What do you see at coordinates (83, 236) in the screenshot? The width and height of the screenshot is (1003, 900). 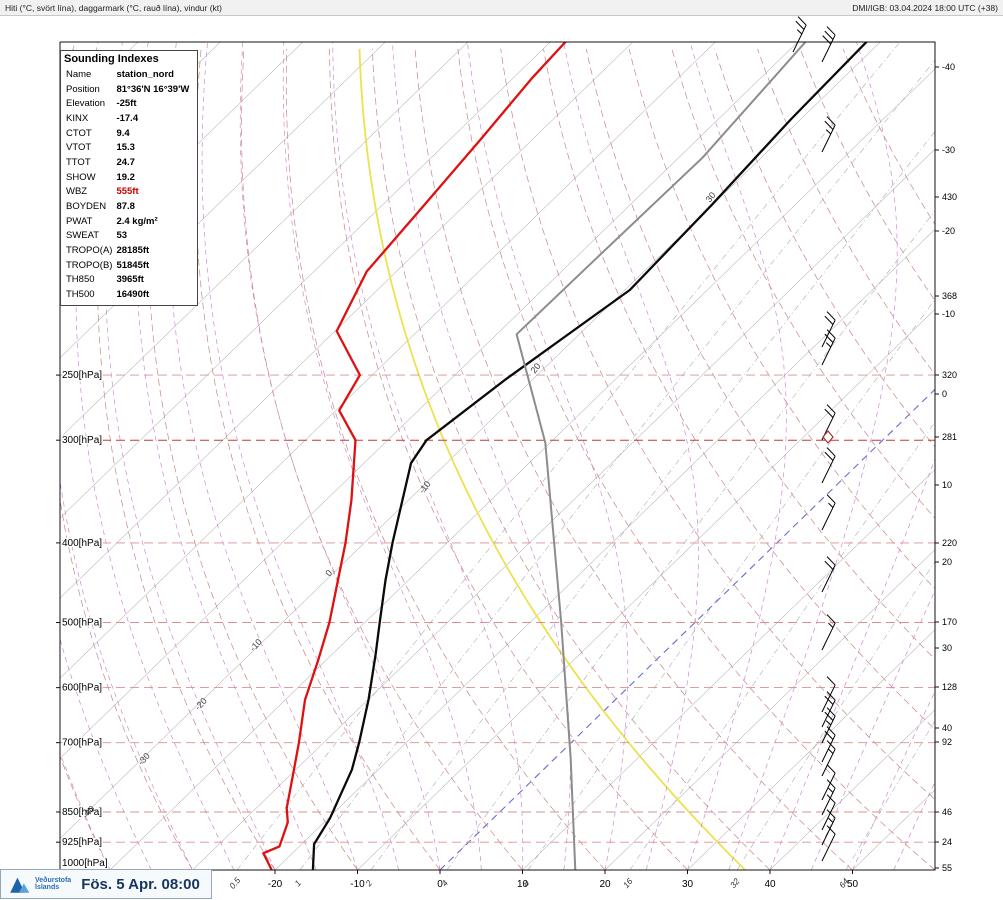 I see `index-label: SWEAT` at bounding box center [83, 236].